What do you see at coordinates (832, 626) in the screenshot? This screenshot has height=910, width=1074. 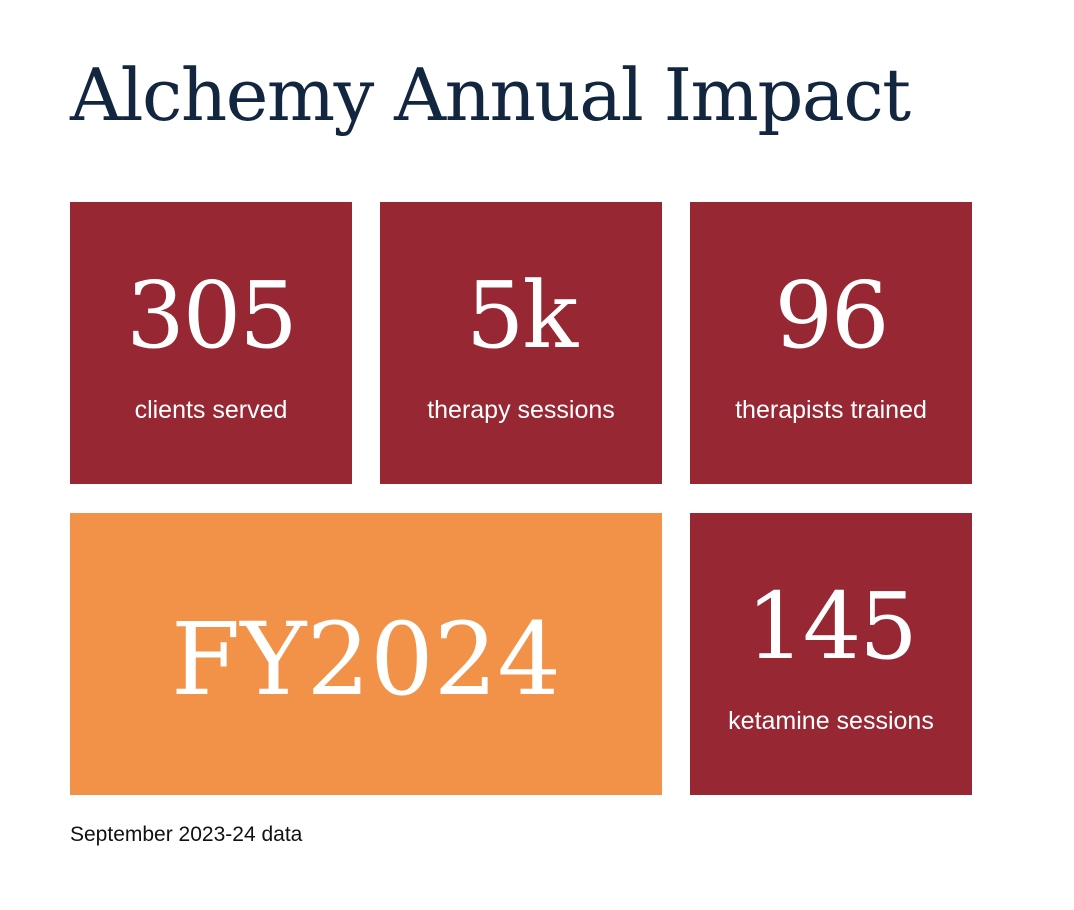 I see `stat-value: 145` at bounding box center [832, 626].